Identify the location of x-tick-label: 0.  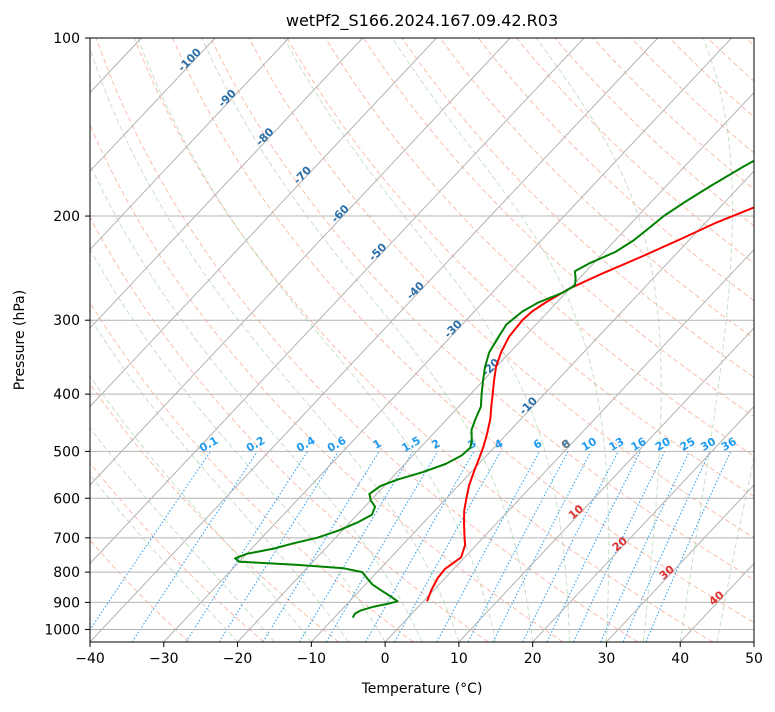
(385, 659).